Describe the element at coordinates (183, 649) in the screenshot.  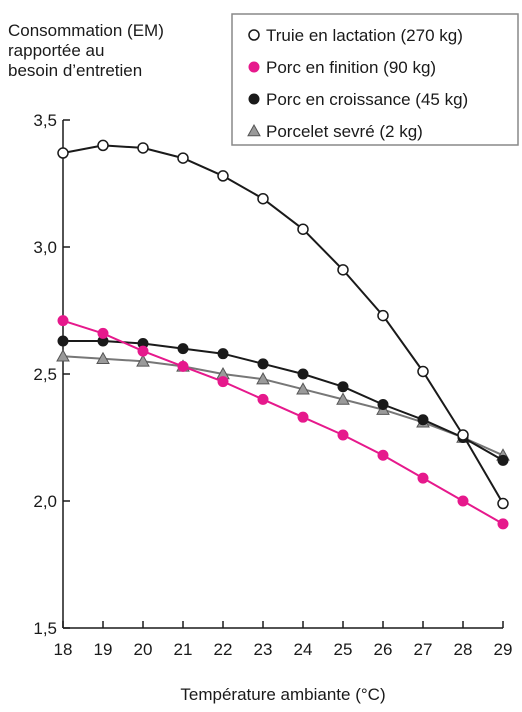
I see `x-tick-label: 21` at that location.